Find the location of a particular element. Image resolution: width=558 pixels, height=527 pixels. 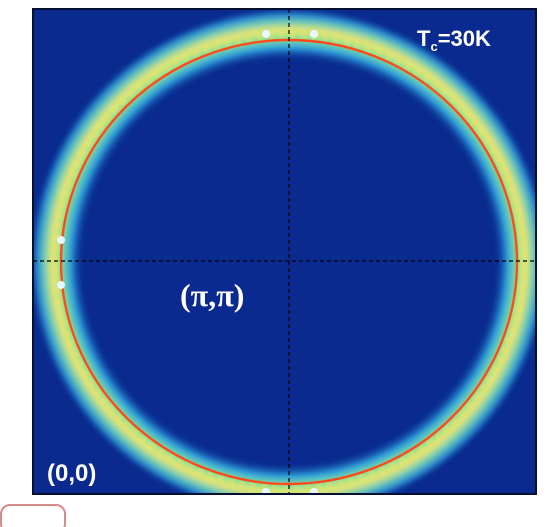

origin-label: (0,0) is located at coordinates (71, 473).